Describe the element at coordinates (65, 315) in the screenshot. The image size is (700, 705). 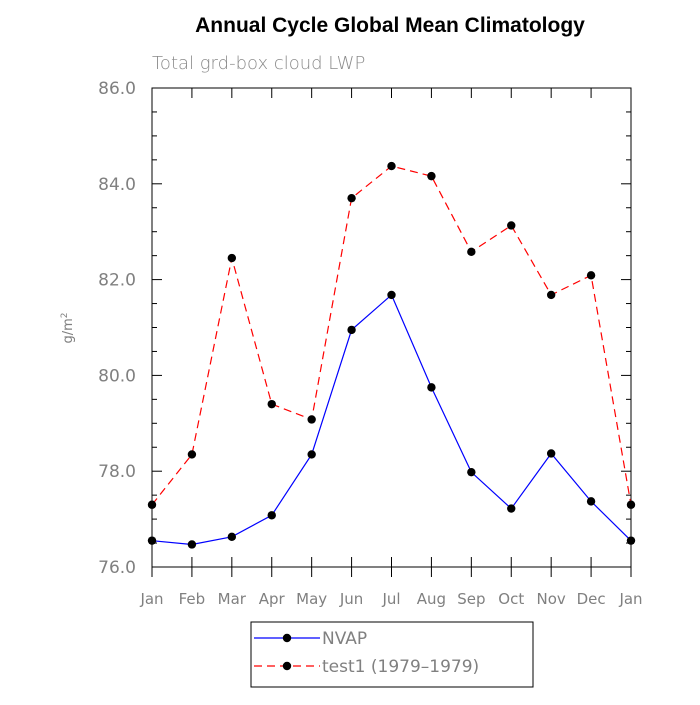
I see `y-axis-label-exponent: 2` at that location.